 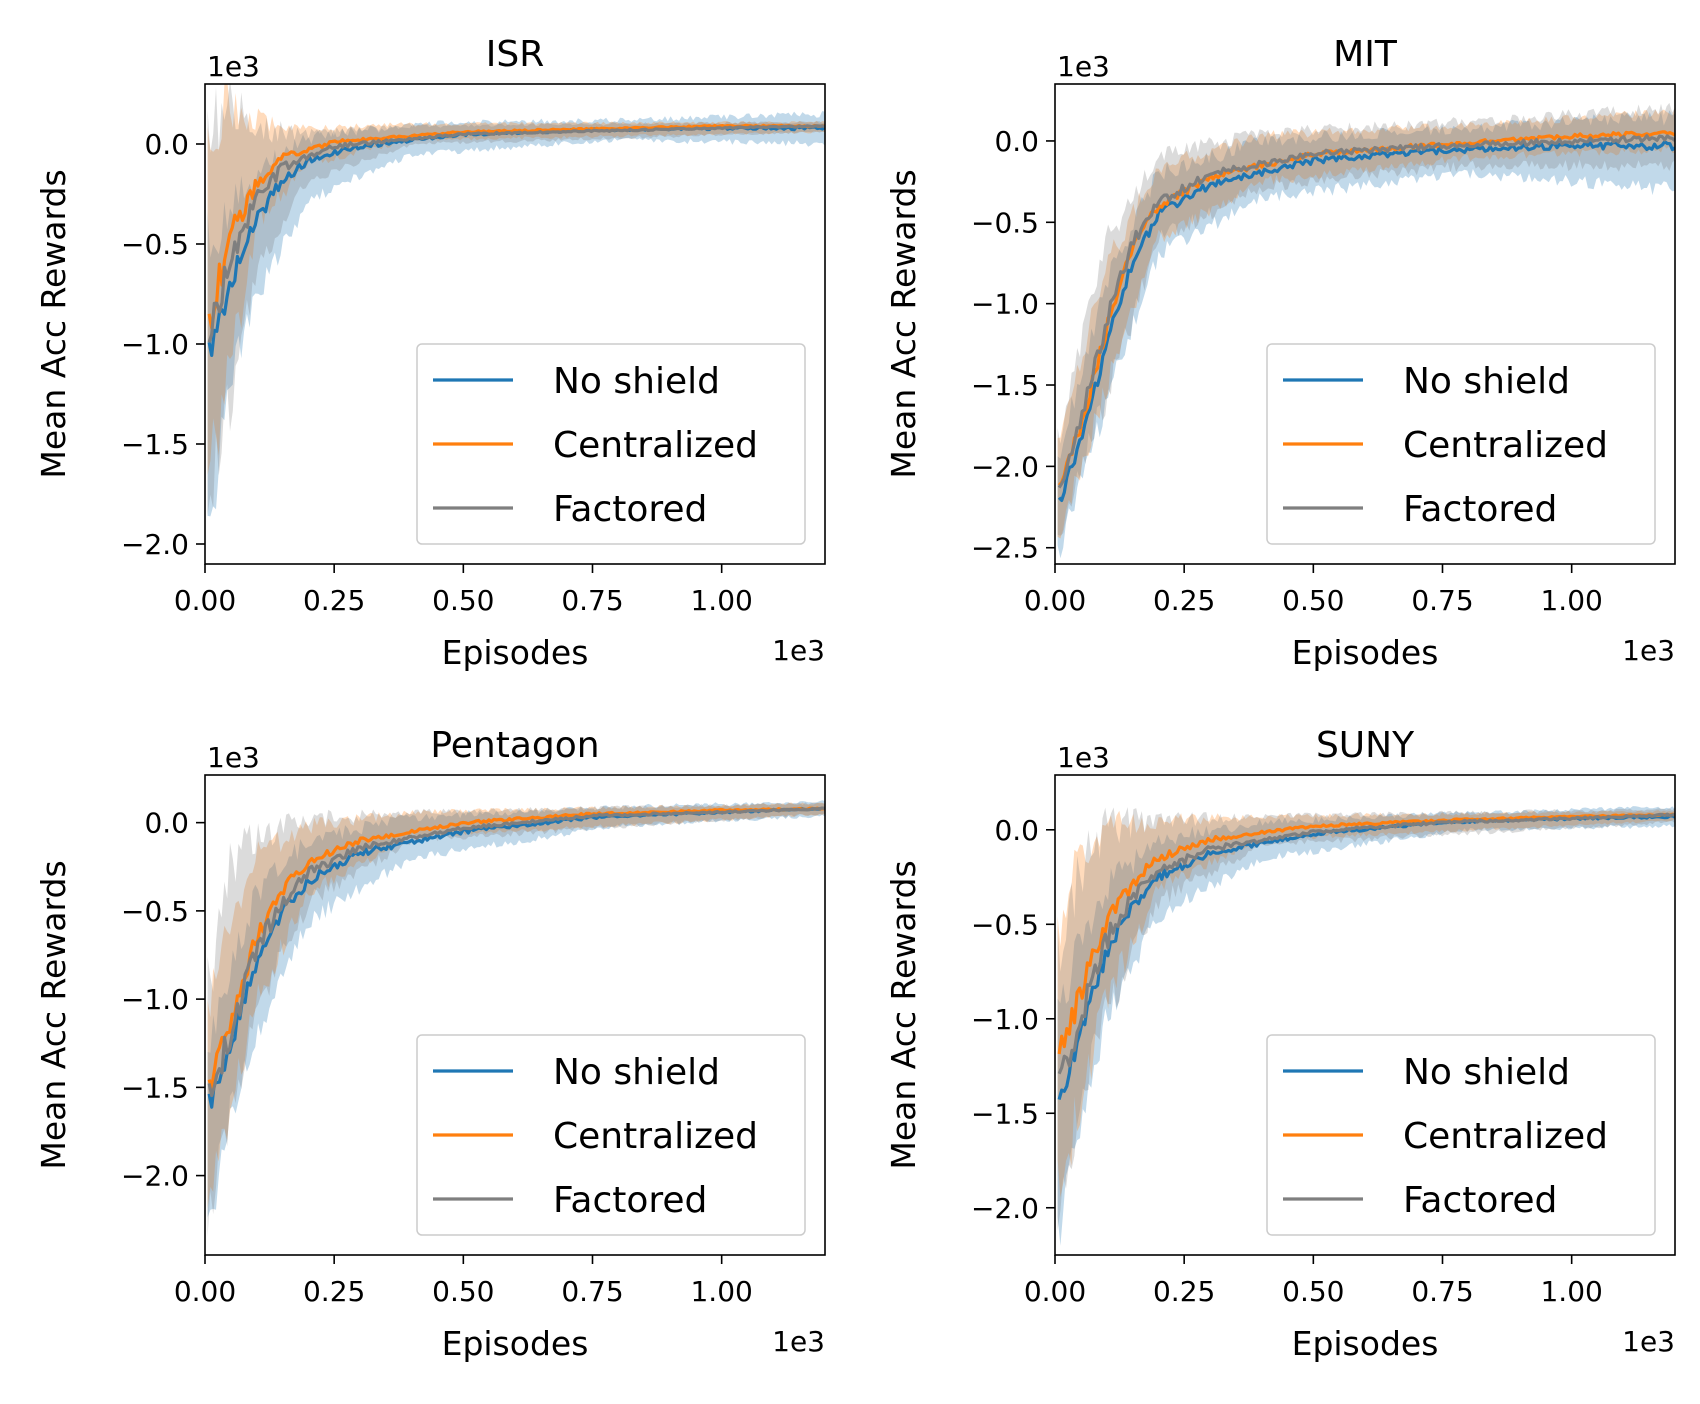 I want to click on y-tick-label: −2.5, so click(x=1005, y=548).